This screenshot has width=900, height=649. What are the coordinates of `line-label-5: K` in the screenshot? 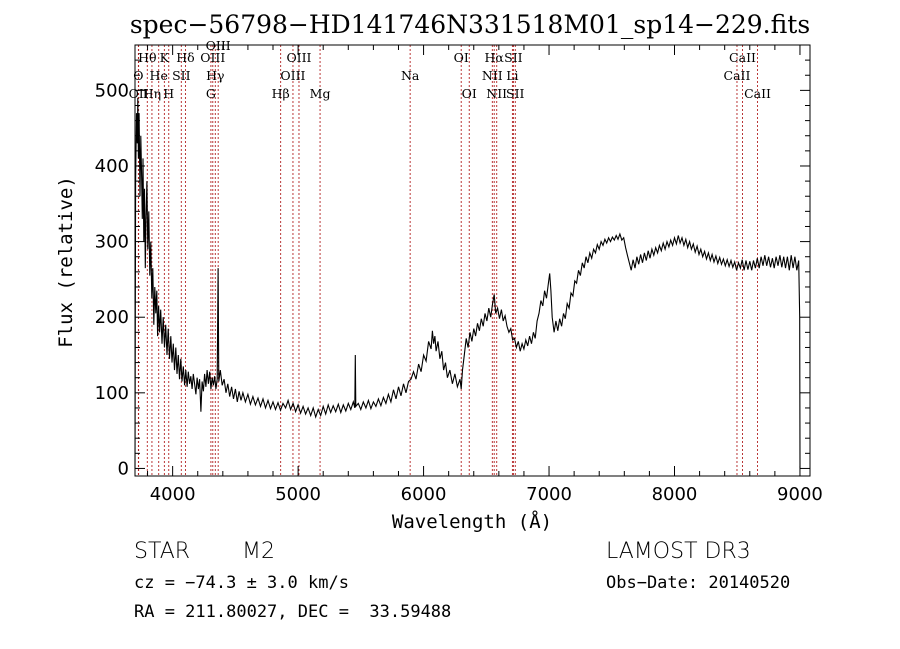 It's located at (165, 57).